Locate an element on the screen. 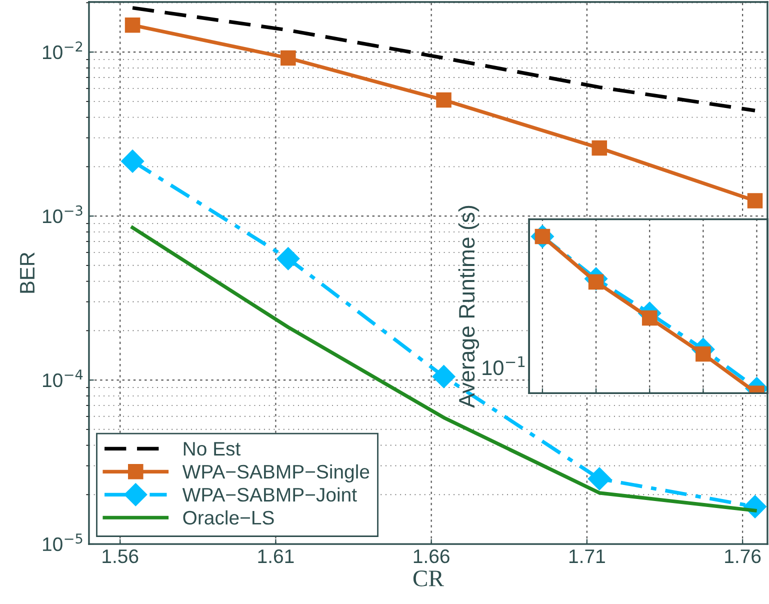  y-tick-label: 10$^{−3}$ is located at coordinates (62, 214).